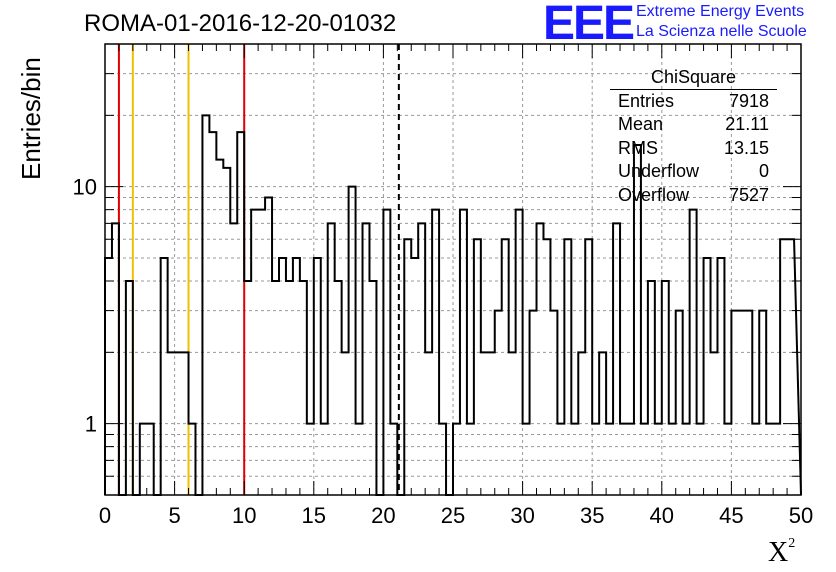  What do you see at coordinates (244, 515) in the screenshot?
I see `x-tick-label: 10` at bounding box center [244, 515].